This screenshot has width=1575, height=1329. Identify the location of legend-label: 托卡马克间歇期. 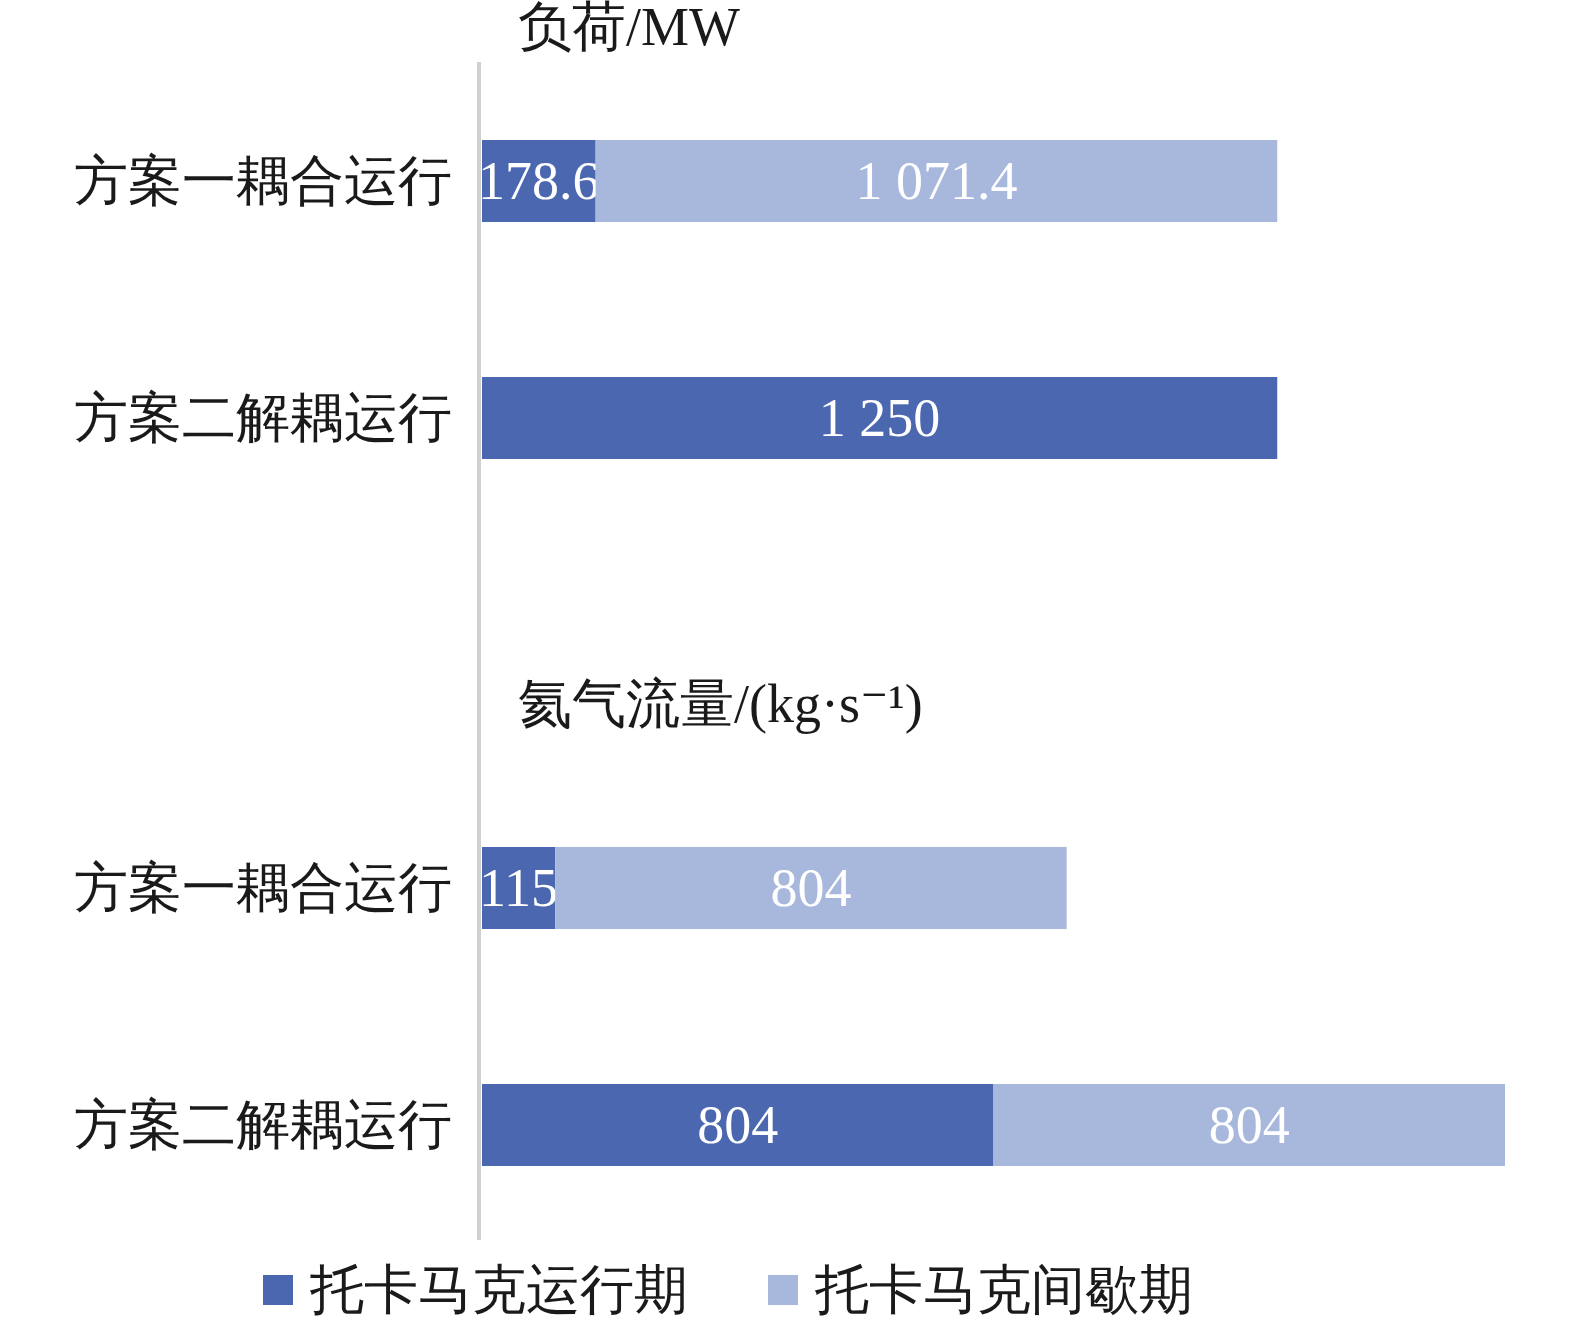
(1003, 1290).